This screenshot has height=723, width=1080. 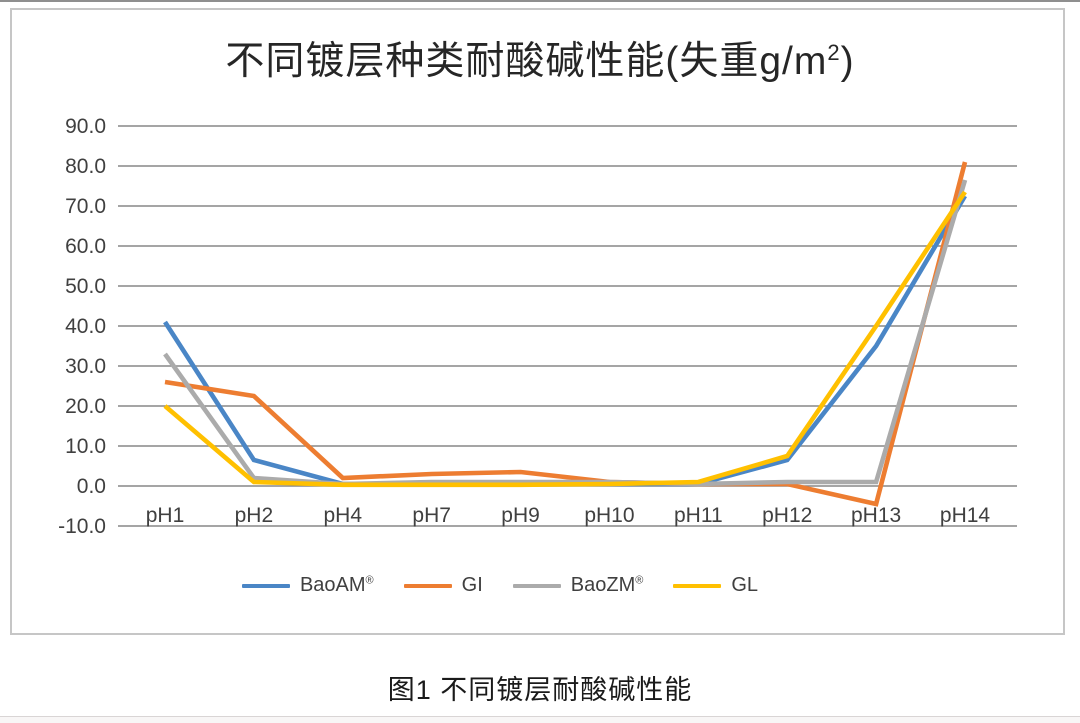 What do you see at coordinates (85, 166) in the screenshot?
I see `y-axis-tick-label: 80.0` at bounding box center [85, 166].